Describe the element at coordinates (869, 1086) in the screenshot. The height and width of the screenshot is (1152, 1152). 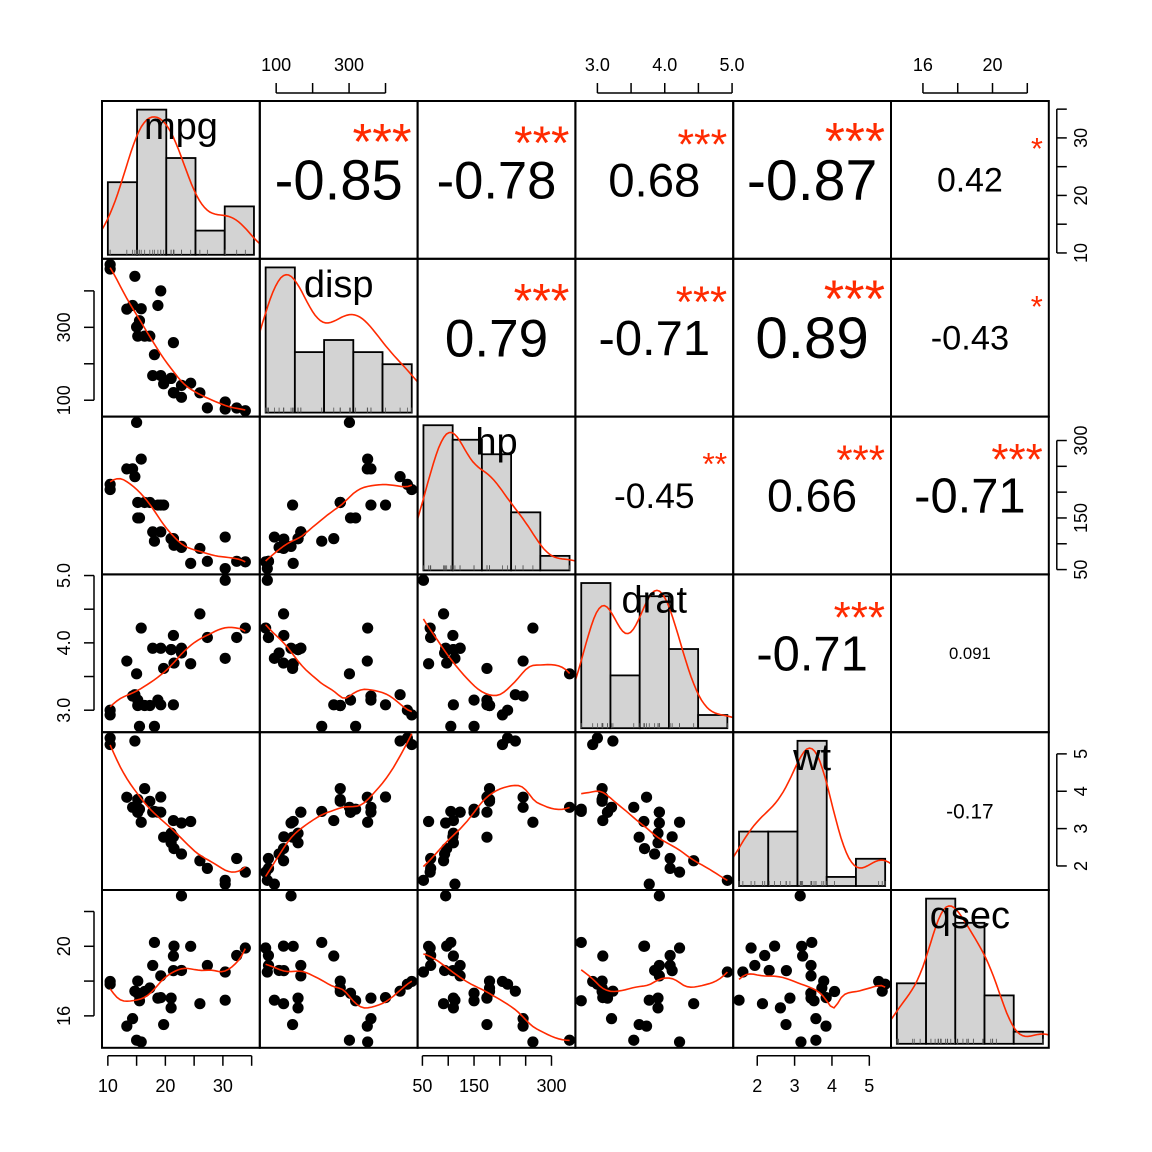
I see `tick-label: 5` at that location.